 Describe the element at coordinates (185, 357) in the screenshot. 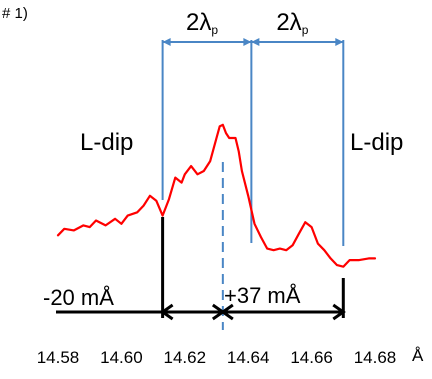

I see `x-tick-label-2: 14.62` at that location.